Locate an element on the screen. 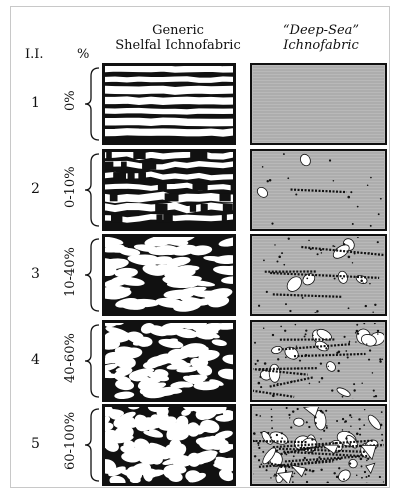  deepsea-column-header: “Deep-Sea” Ichnofabric is located at coordinates (321, 38).